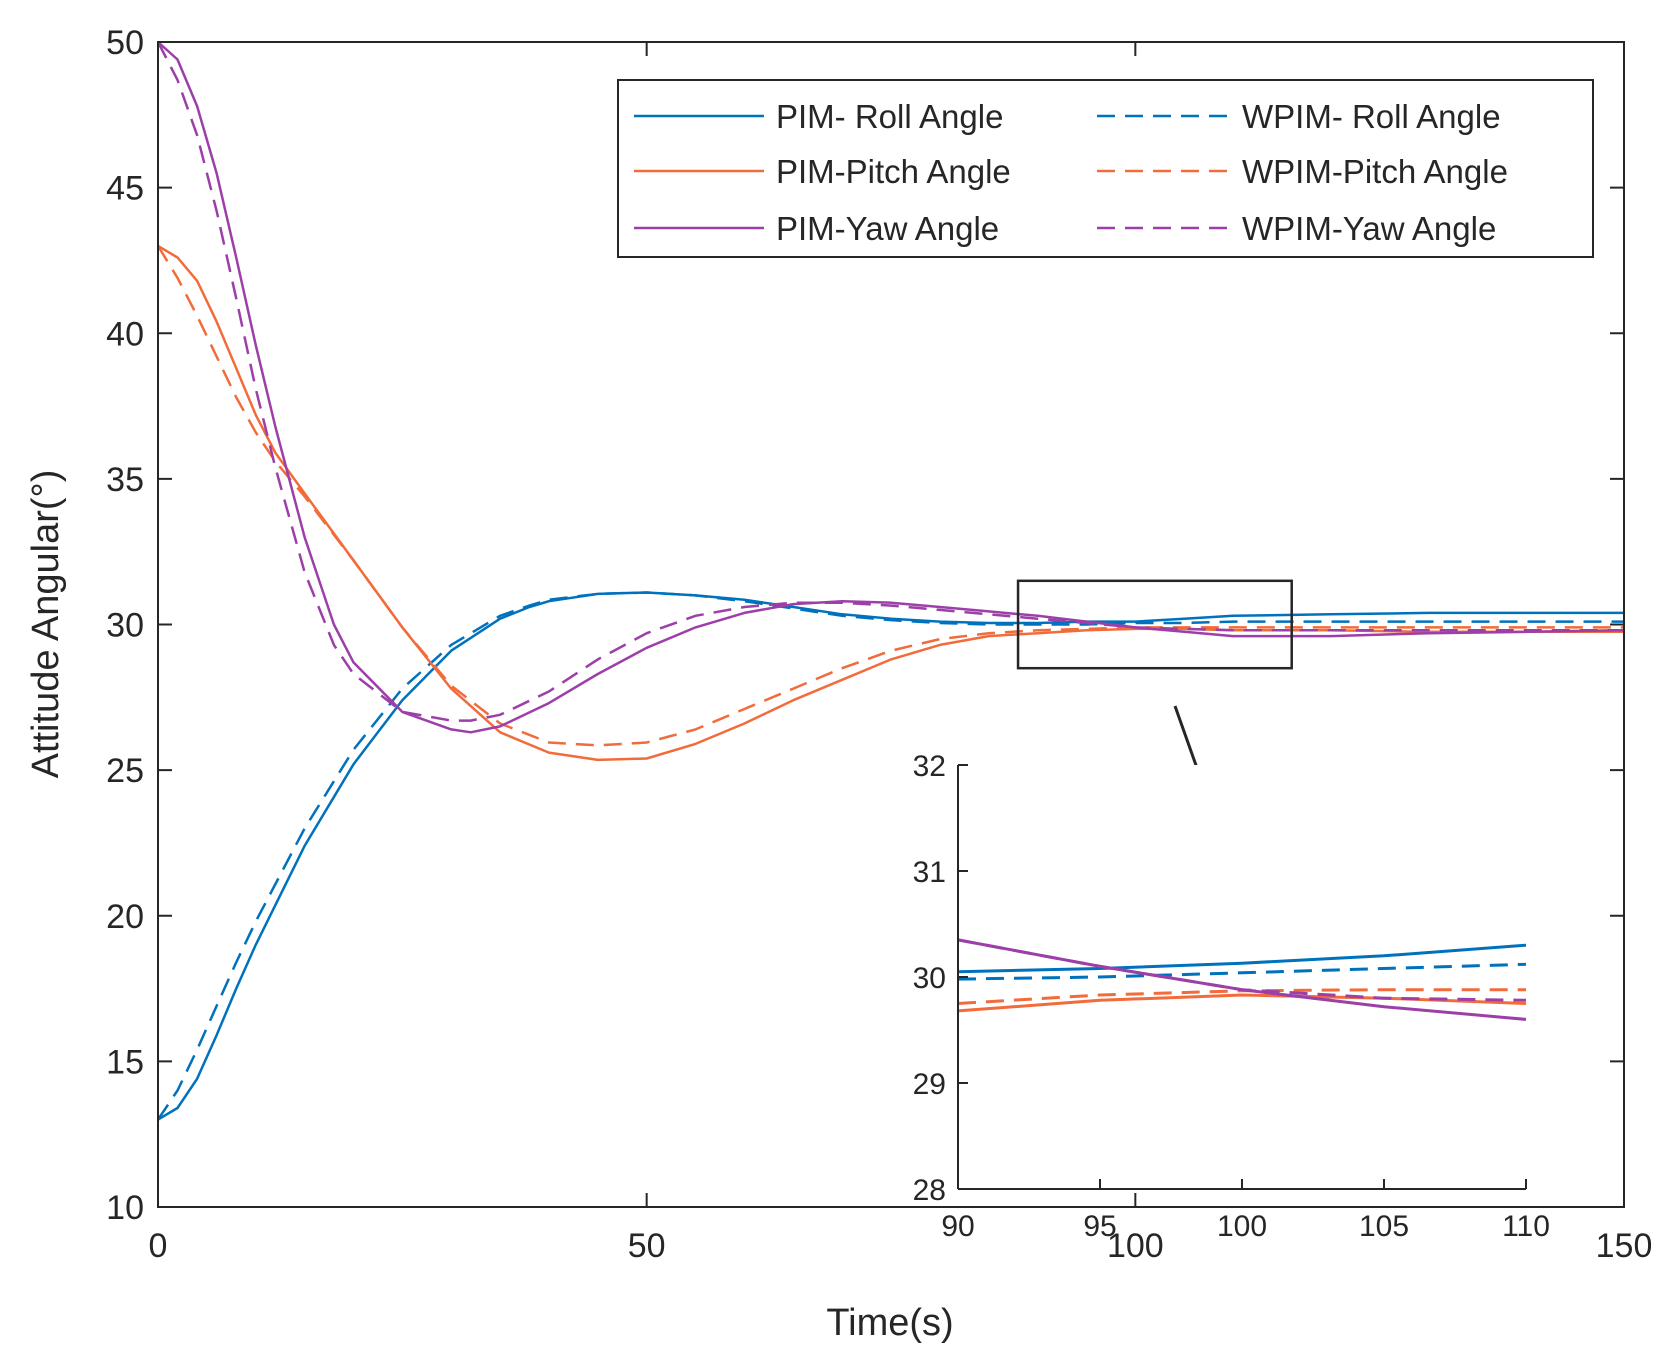  What do you see at coordinates (1369, 228) in the screenshot?
I see `legend-label-wpim-yaw-angle: WPIM-Yaw Angle` at bounding box center [1369, 228].